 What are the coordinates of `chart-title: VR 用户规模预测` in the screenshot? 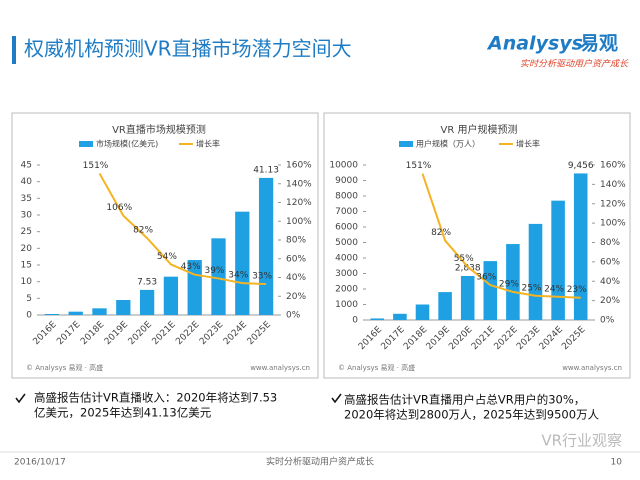 It's located at (479, 129).